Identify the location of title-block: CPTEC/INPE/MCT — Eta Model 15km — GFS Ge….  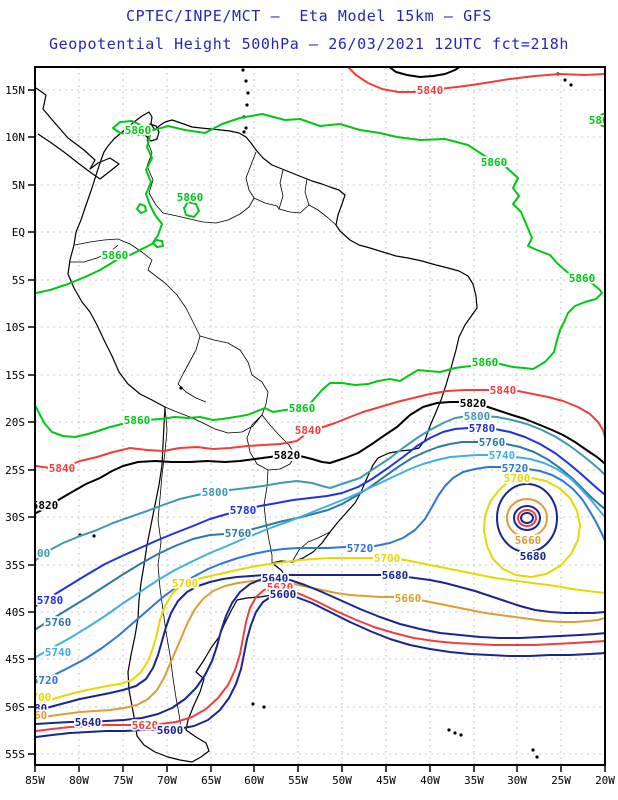
(309, 26).